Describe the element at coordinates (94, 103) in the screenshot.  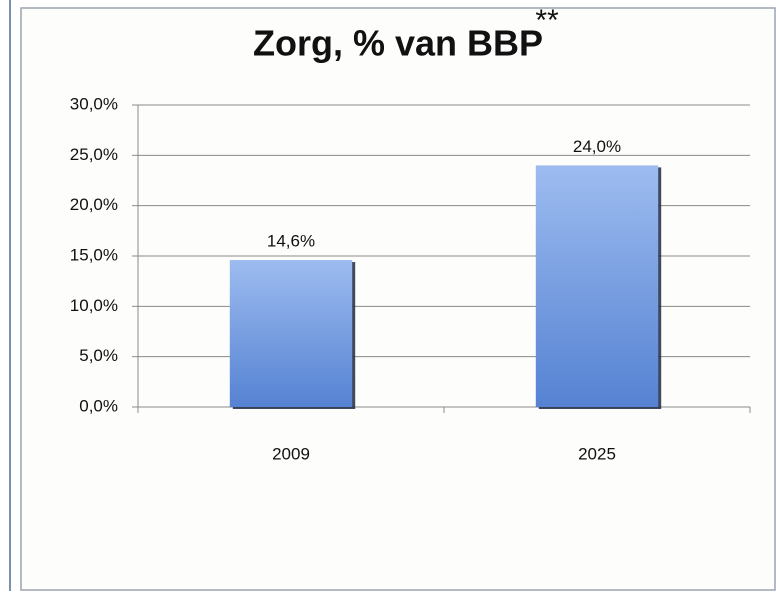
I see `y-tick-label: 30,0%` at that location.